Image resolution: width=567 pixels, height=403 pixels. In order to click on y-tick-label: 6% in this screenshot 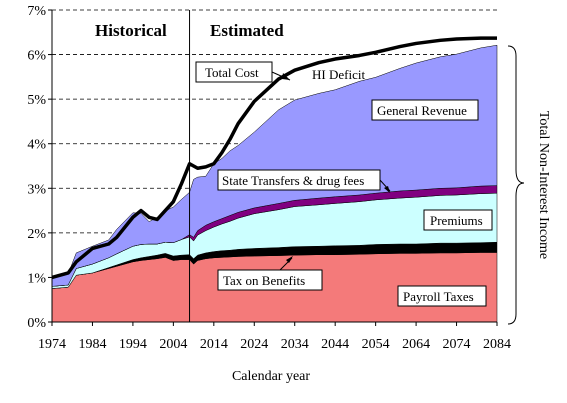, I will do `click(36, 56)`.